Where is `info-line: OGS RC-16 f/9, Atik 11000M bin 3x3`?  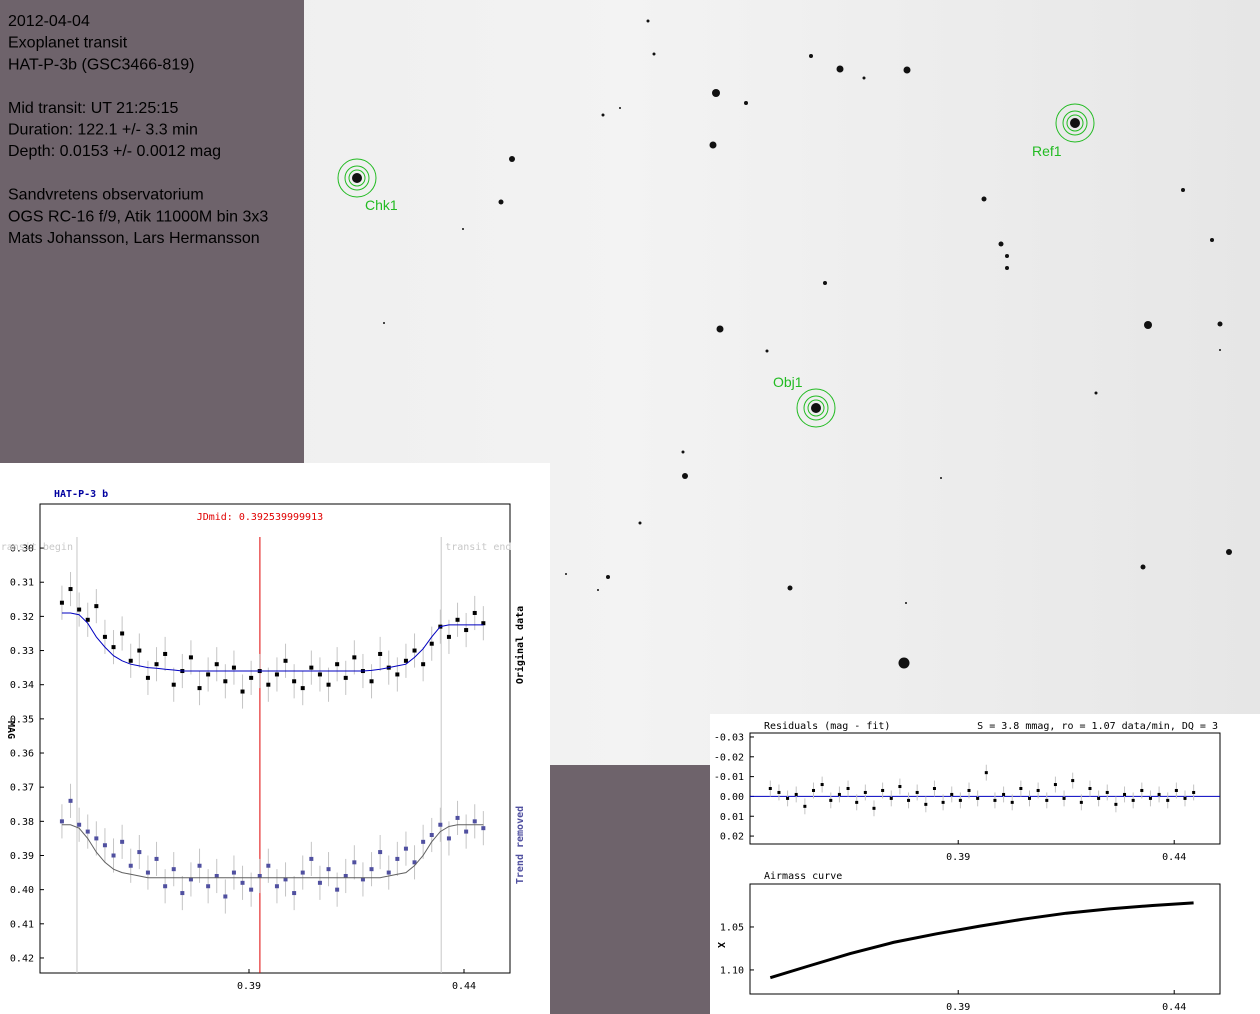
info-line: OGS RC-16 f/9, Atik 11000M bin 3x3 is located at coordinates (138, 216).